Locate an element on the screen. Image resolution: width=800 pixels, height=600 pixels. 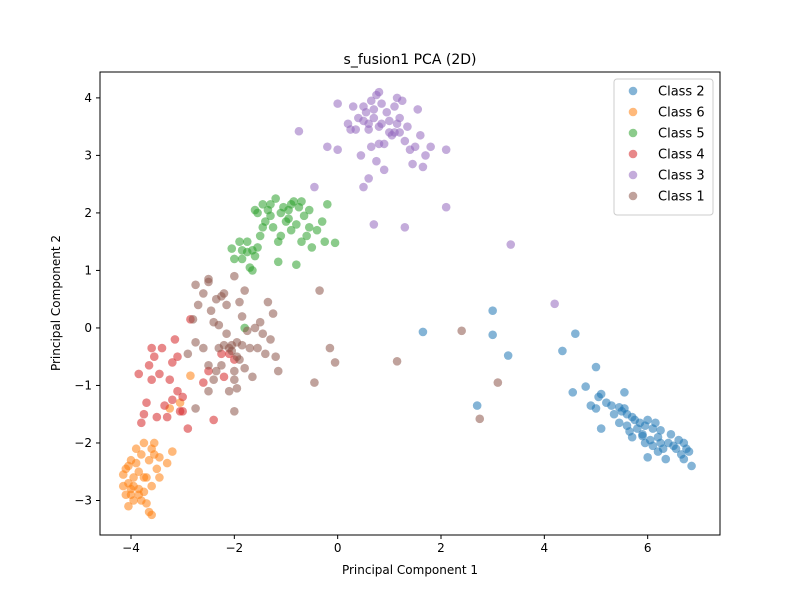
x-tick-label: 2 is located at coordinates (441, 548).